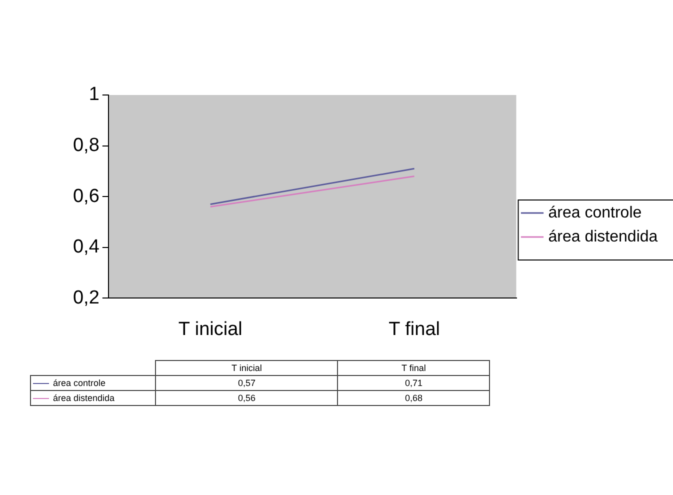  I want to click on y-tick-label: 0,6, so click(86, 196).